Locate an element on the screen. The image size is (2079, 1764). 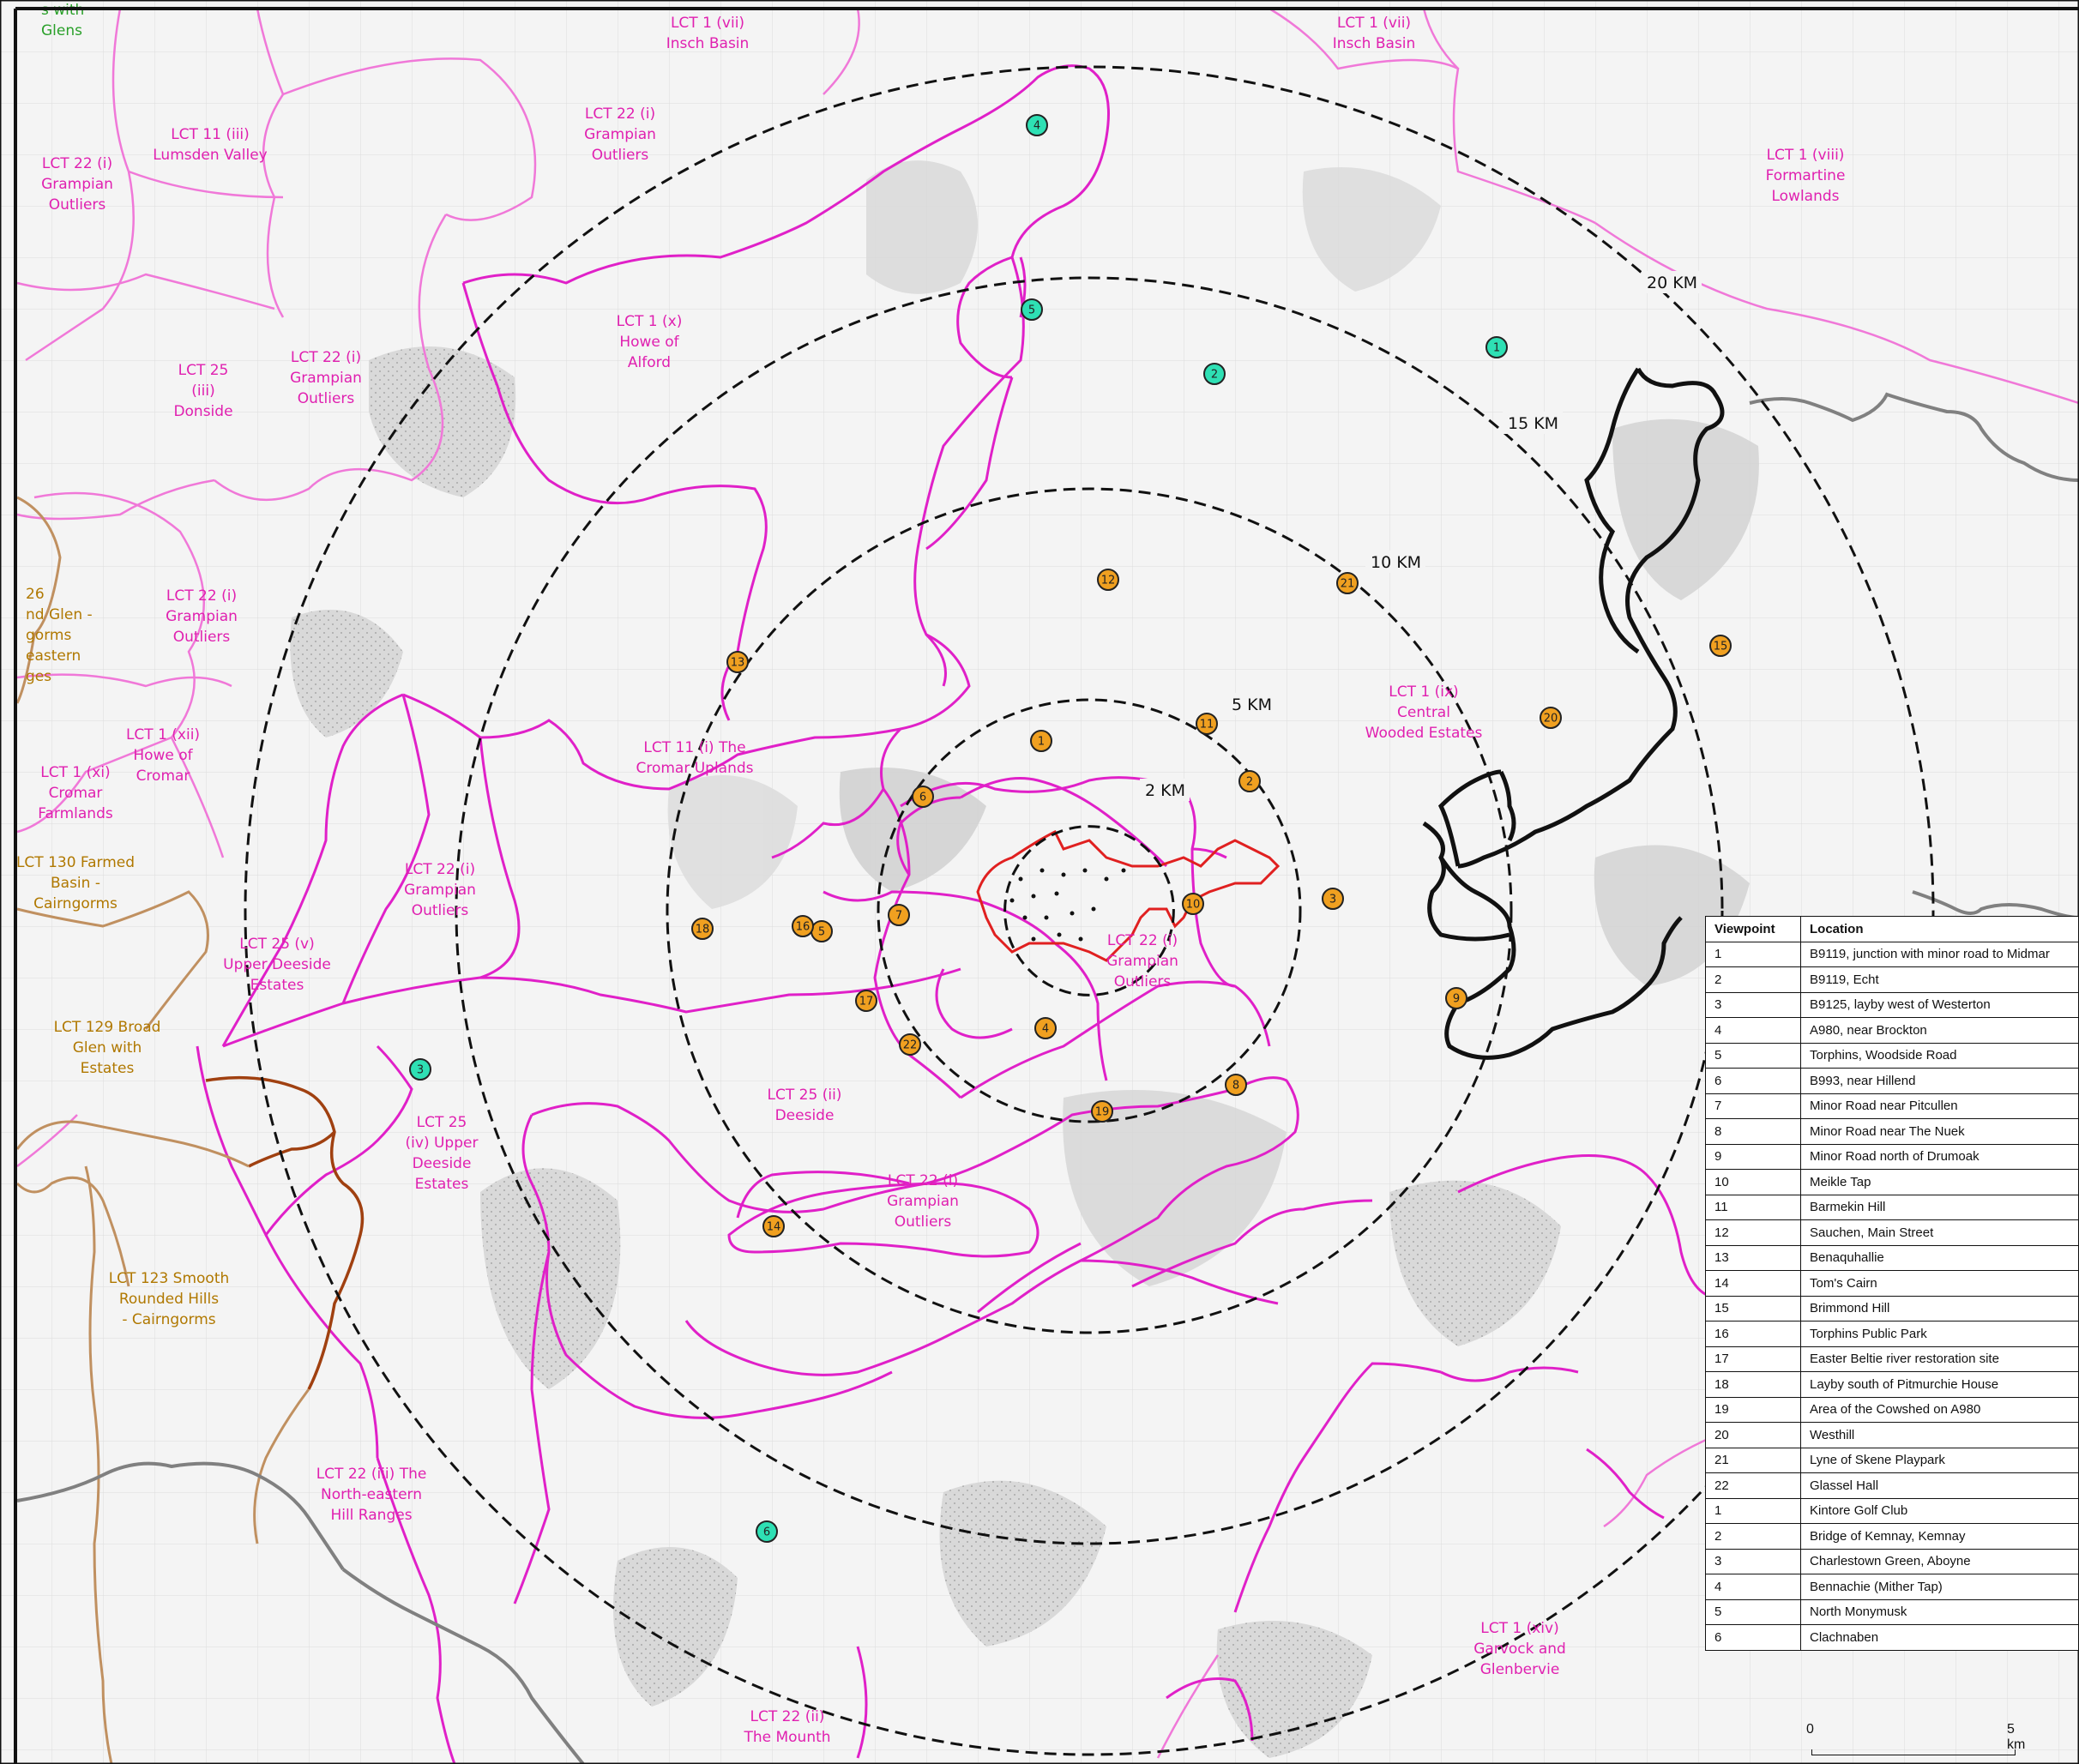
table-row: 11 Barmekin Hill is located at coordinates (1892, 1207).